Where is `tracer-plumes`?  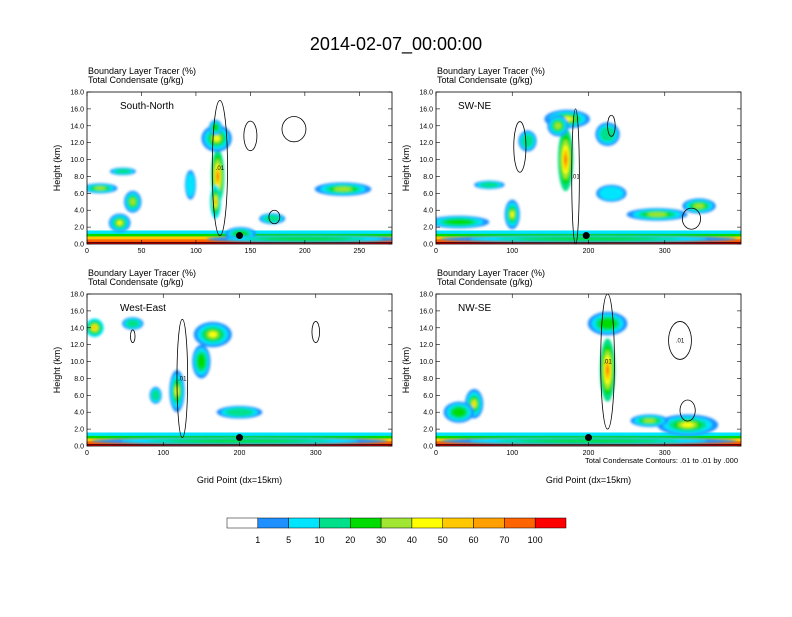 tracer-plumes is located at coordinates (239, 181).